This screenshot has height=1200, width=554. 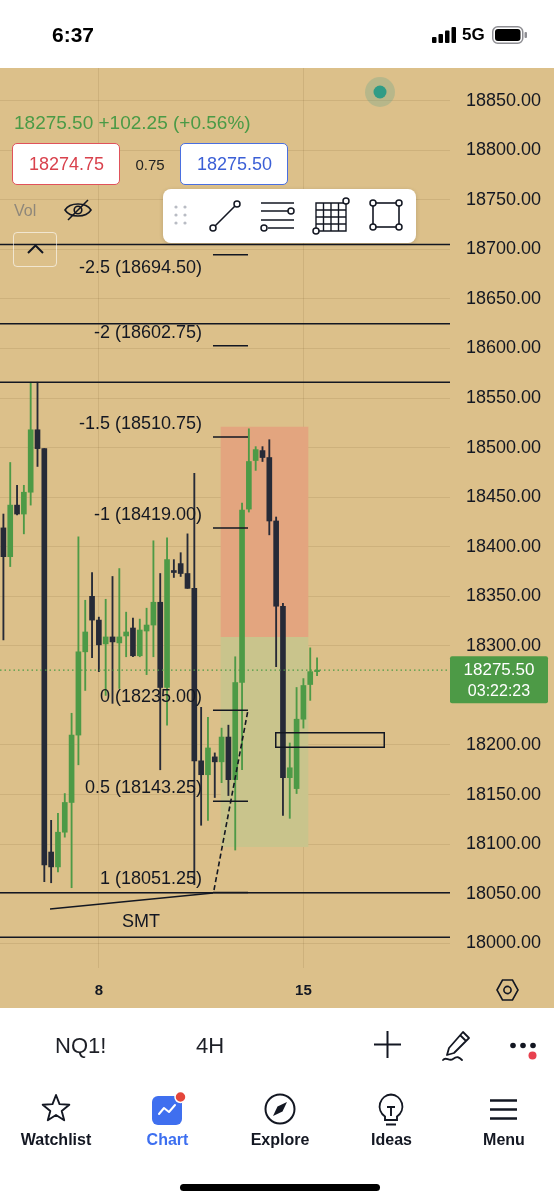 What do you see at coordinates (504, 942) in the screenshot?
I see `y-tick-label: 18000.00` at bounding box center [504, 942].